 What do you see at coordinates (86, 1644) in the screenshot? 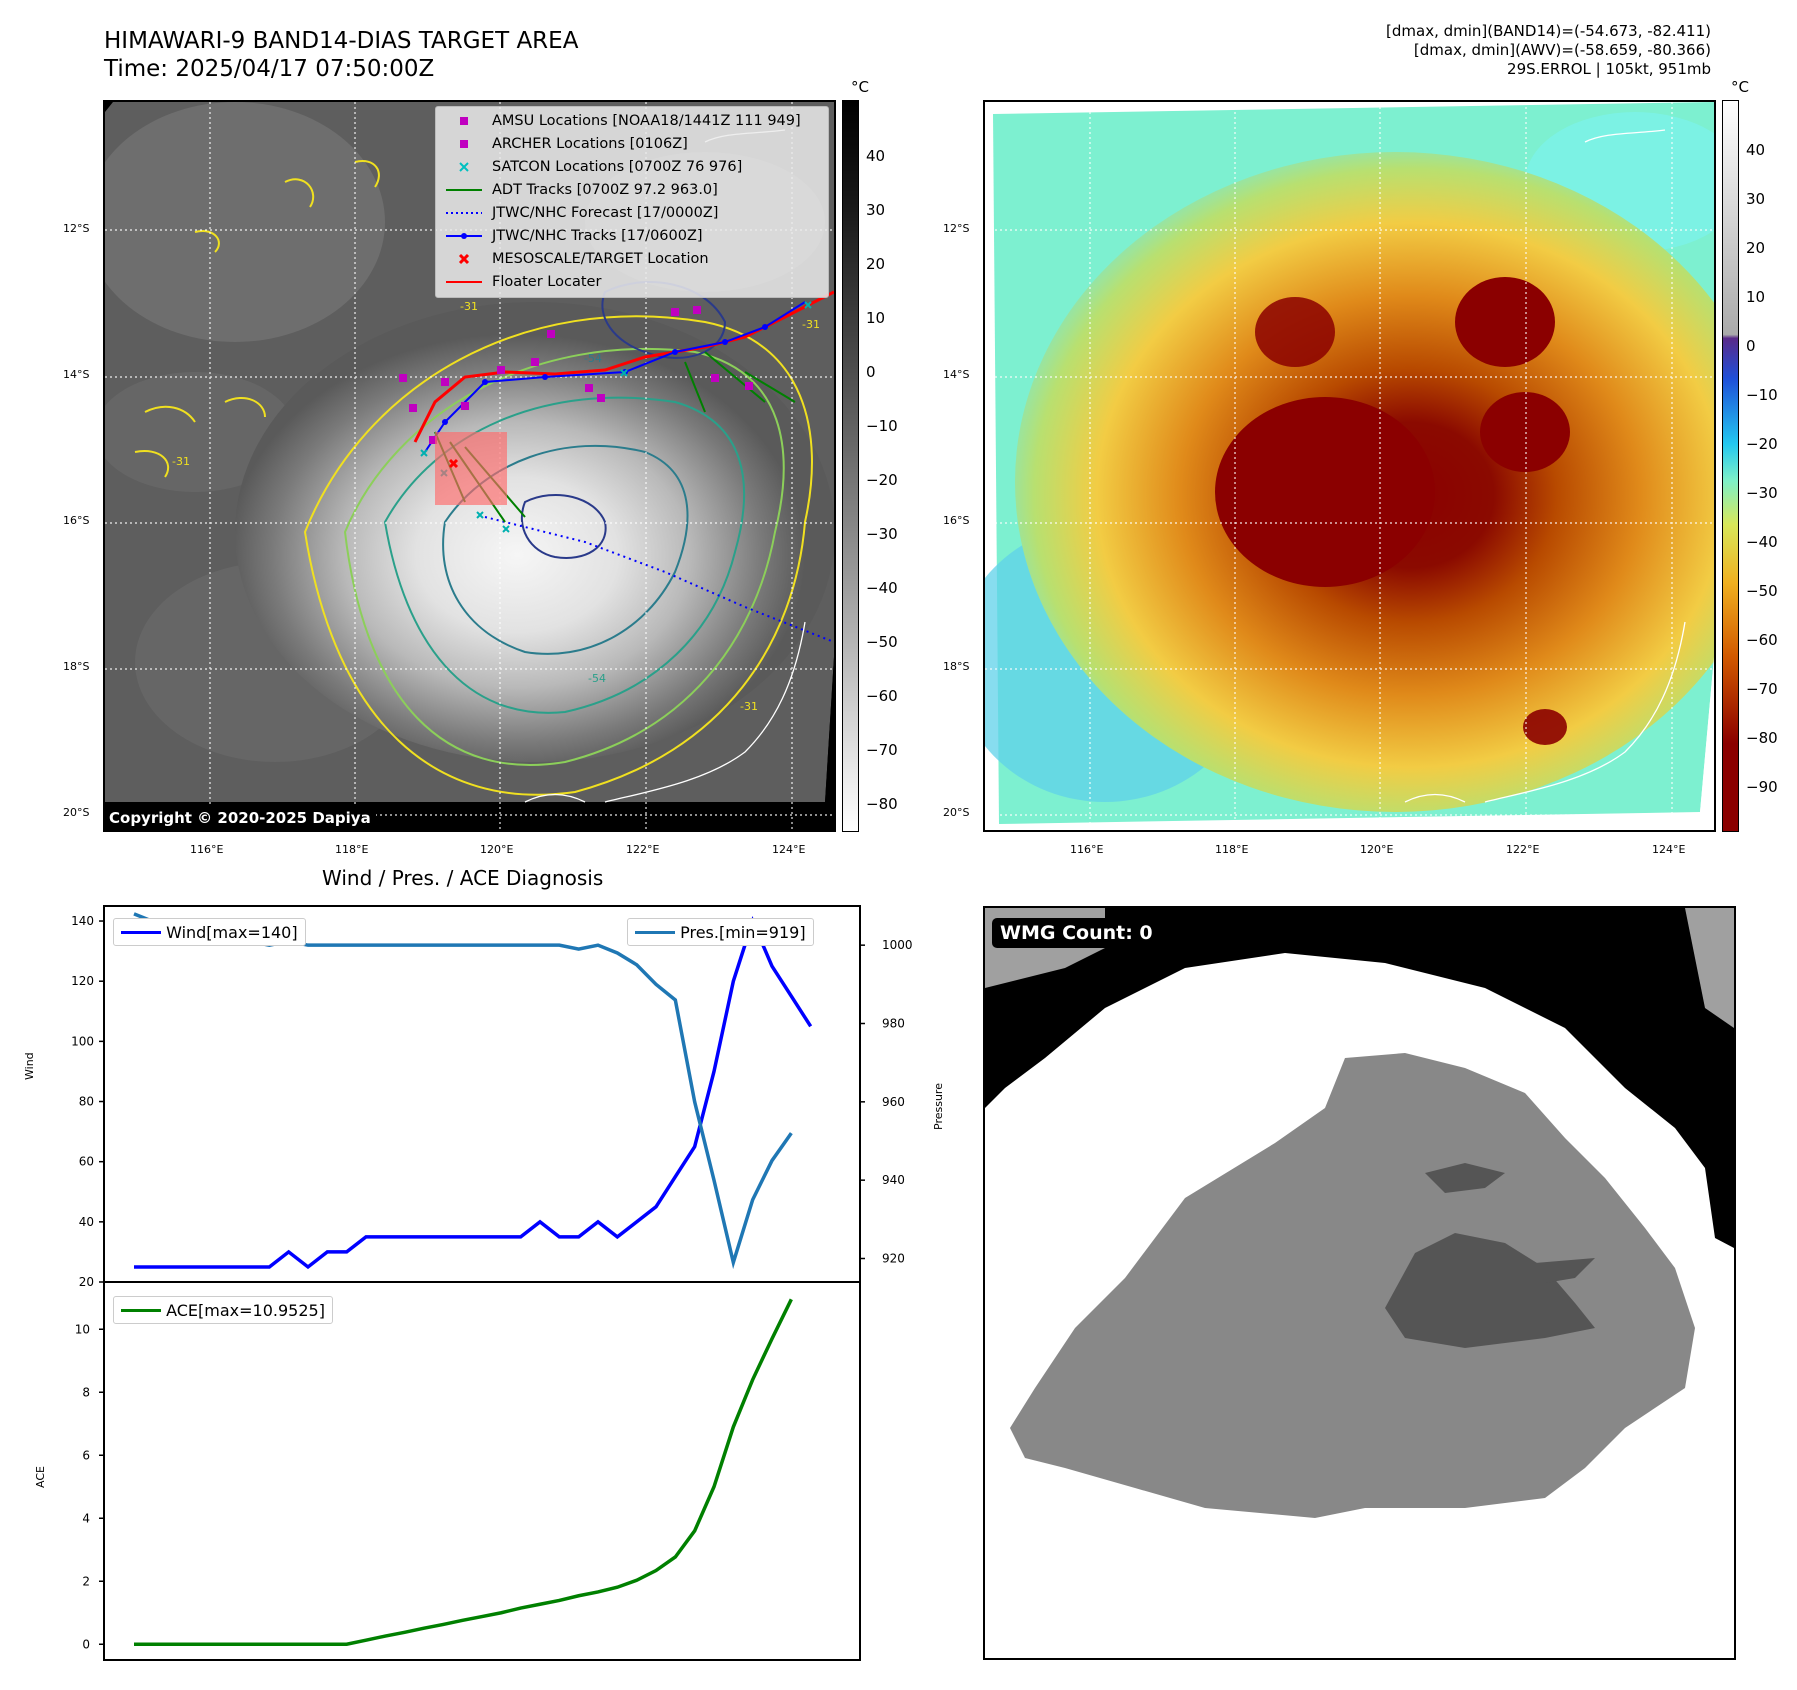
I see `ace-tick-label: 0` at bounding box center [86, 1644].